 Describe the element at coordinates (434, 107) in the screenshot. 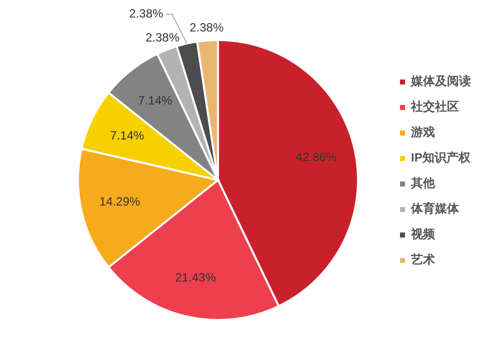

I see `legend-label: 社交社区` at that location.